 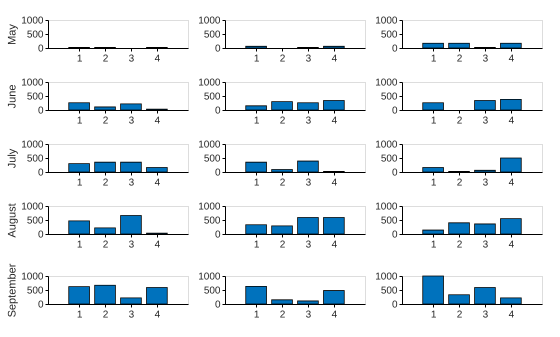 What do you see at coordinates (12, 158) in the screenshot?
I see `y-axis-title: July` at bounding box center [12, 158].